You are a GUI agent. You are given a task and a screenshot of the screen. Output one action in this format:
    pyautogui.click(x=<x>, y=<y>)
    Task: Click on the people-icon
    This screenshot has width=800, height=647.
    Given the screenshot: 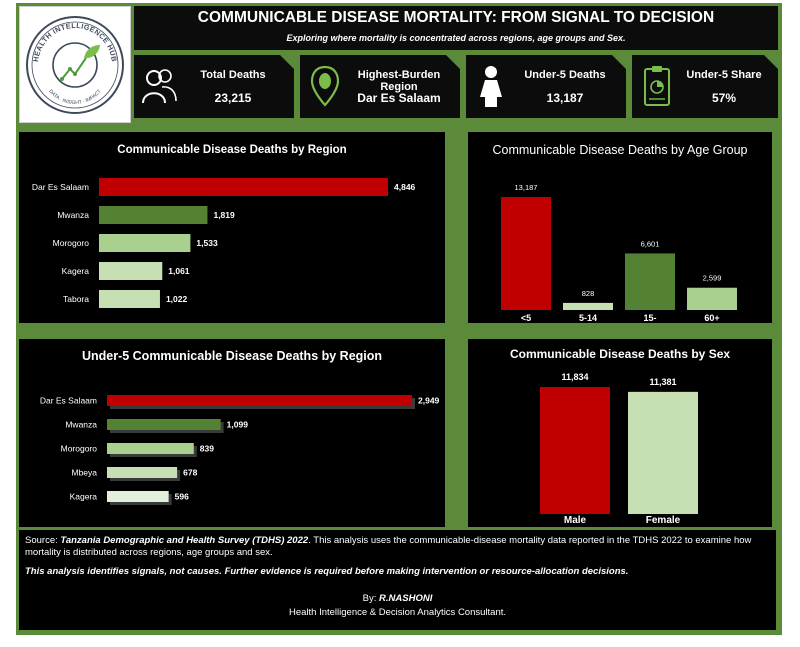 What is the action you would take?
    pyautogui.click(x=159, y=86)
    